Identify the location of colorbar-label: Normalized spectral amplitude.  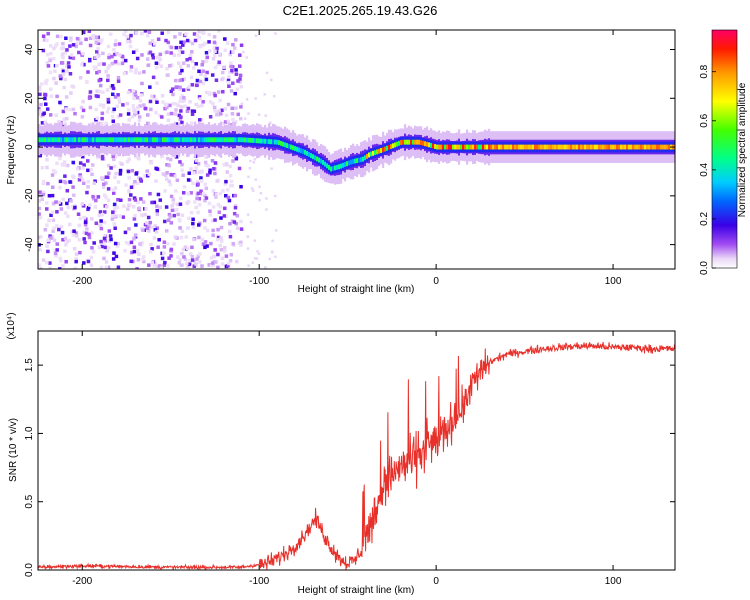
(742, 149).